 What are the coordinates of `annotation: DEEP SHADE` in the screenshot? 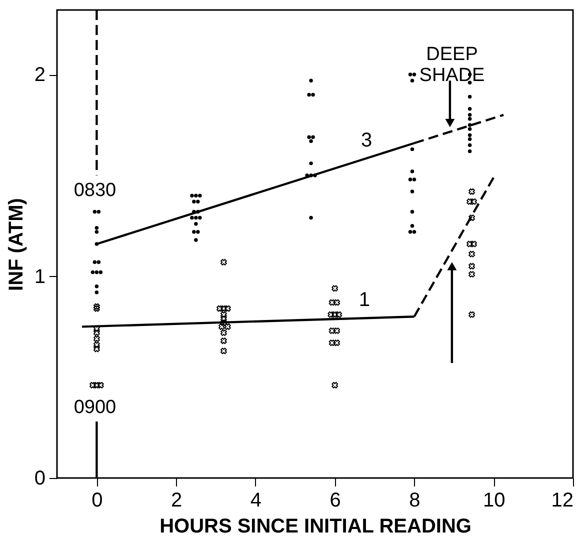 It's located at (452, 65).